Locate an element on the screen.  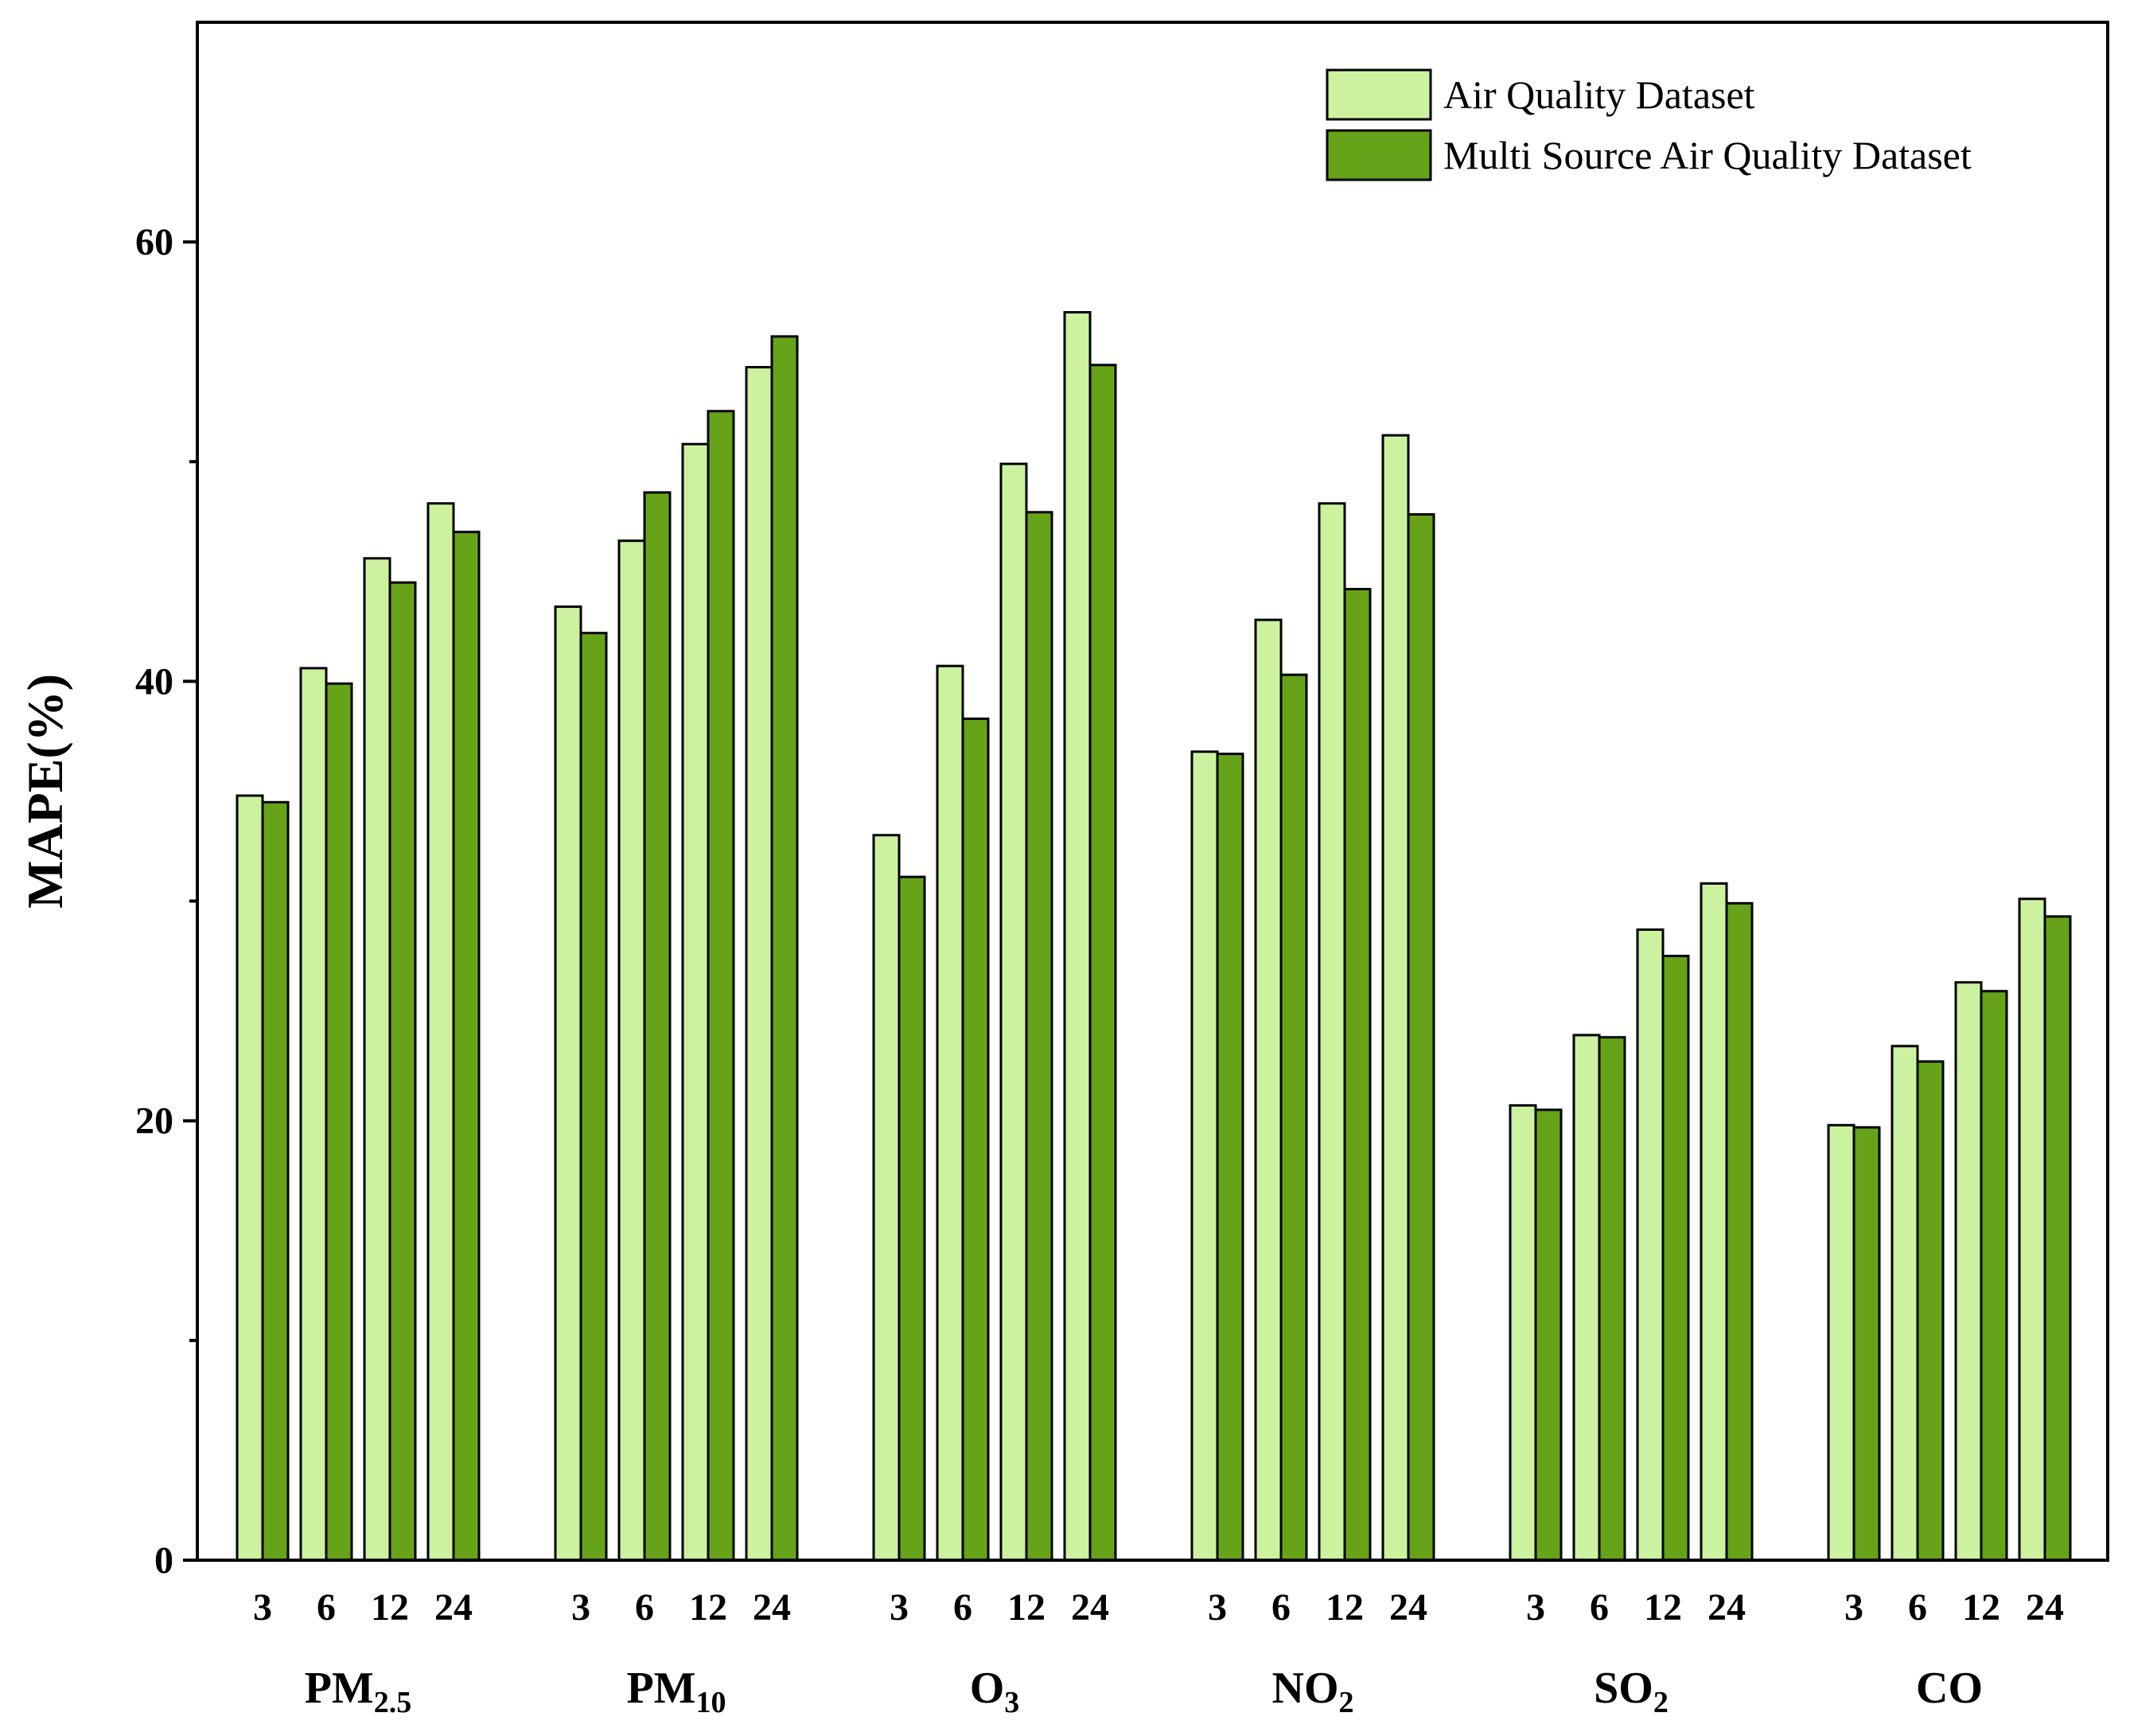
bar-aq-g5-c3 is located at coordinates (2032, 1229).